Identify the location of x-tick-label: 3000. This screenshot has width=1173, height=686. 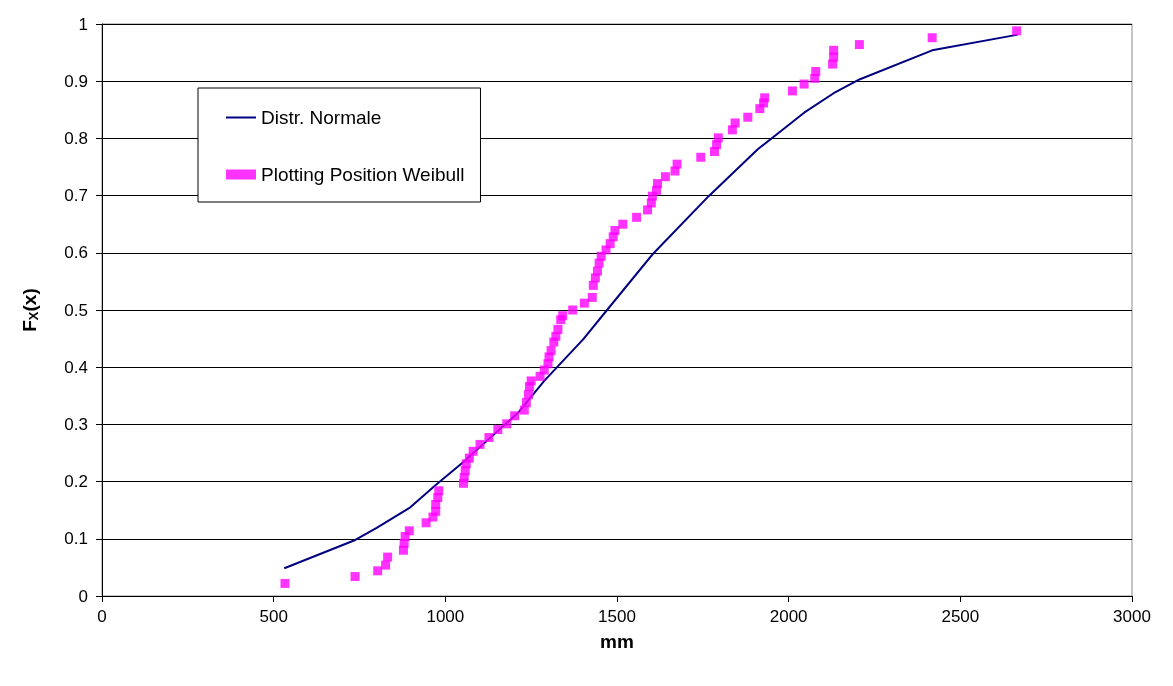
(1132, 616).